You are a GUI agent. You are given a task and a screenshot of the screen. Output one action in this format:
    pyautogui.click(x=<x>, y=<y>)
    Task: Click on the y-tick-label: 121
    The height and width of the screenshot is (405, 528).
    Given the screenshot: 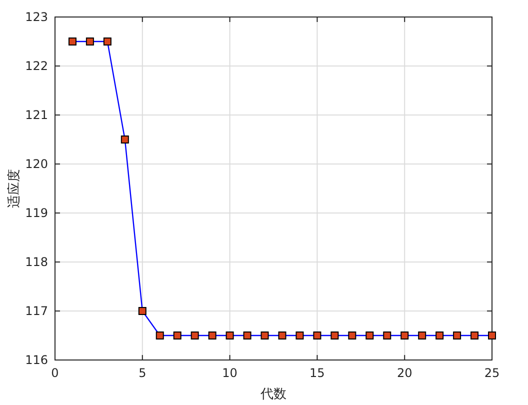 What is the action you would take?
    pyautogui.click(x=36, y=115)
    